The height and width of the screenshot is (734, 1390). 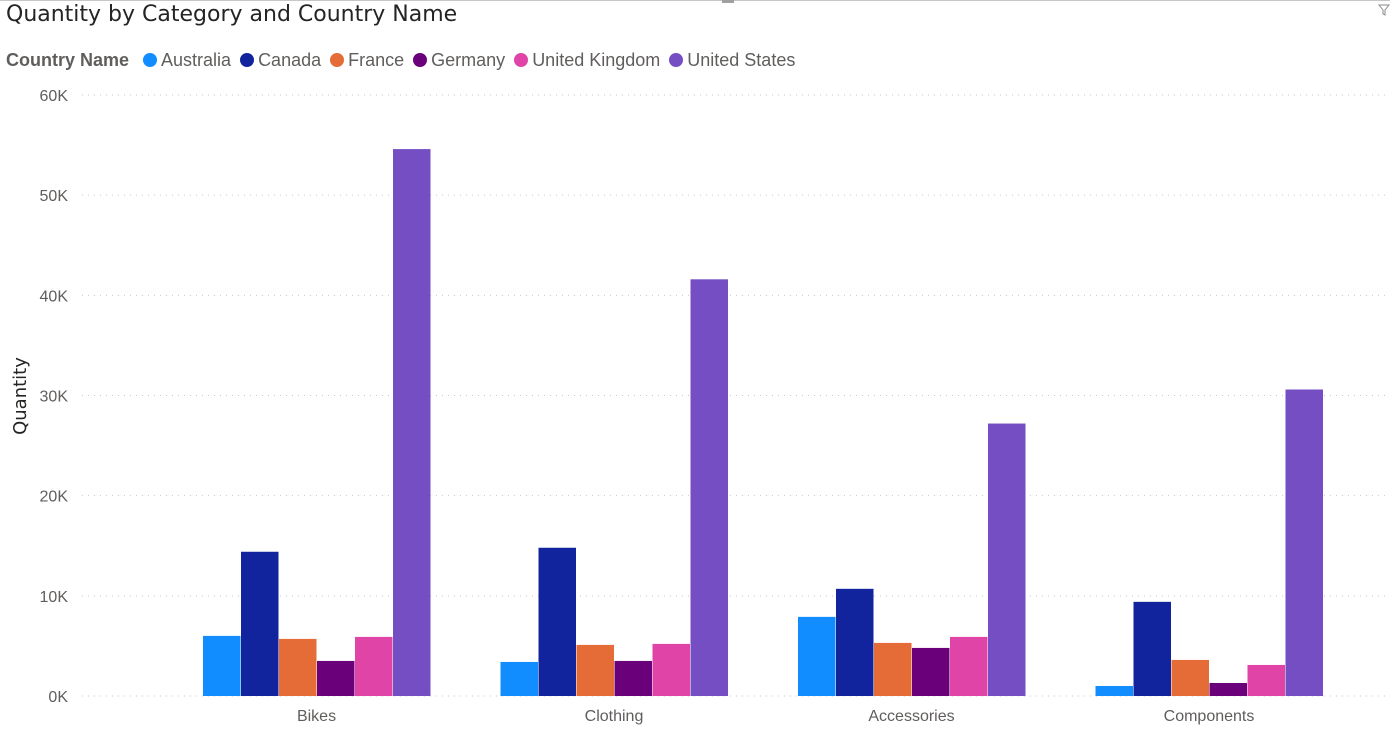 I want to click on legend-item-france: France, so click(x=367, y=60).